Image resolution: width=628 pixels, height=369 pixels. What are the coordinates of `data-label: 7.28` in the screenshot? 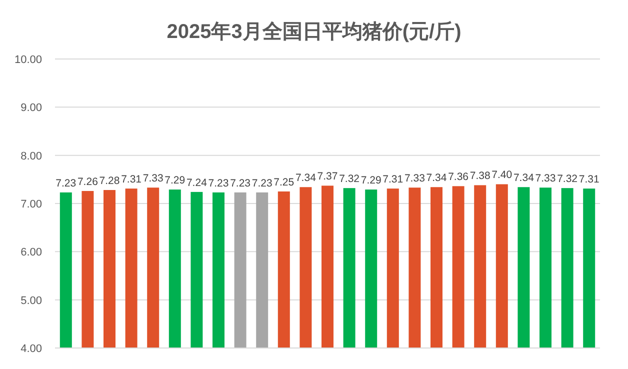 It's located at (109, 181).